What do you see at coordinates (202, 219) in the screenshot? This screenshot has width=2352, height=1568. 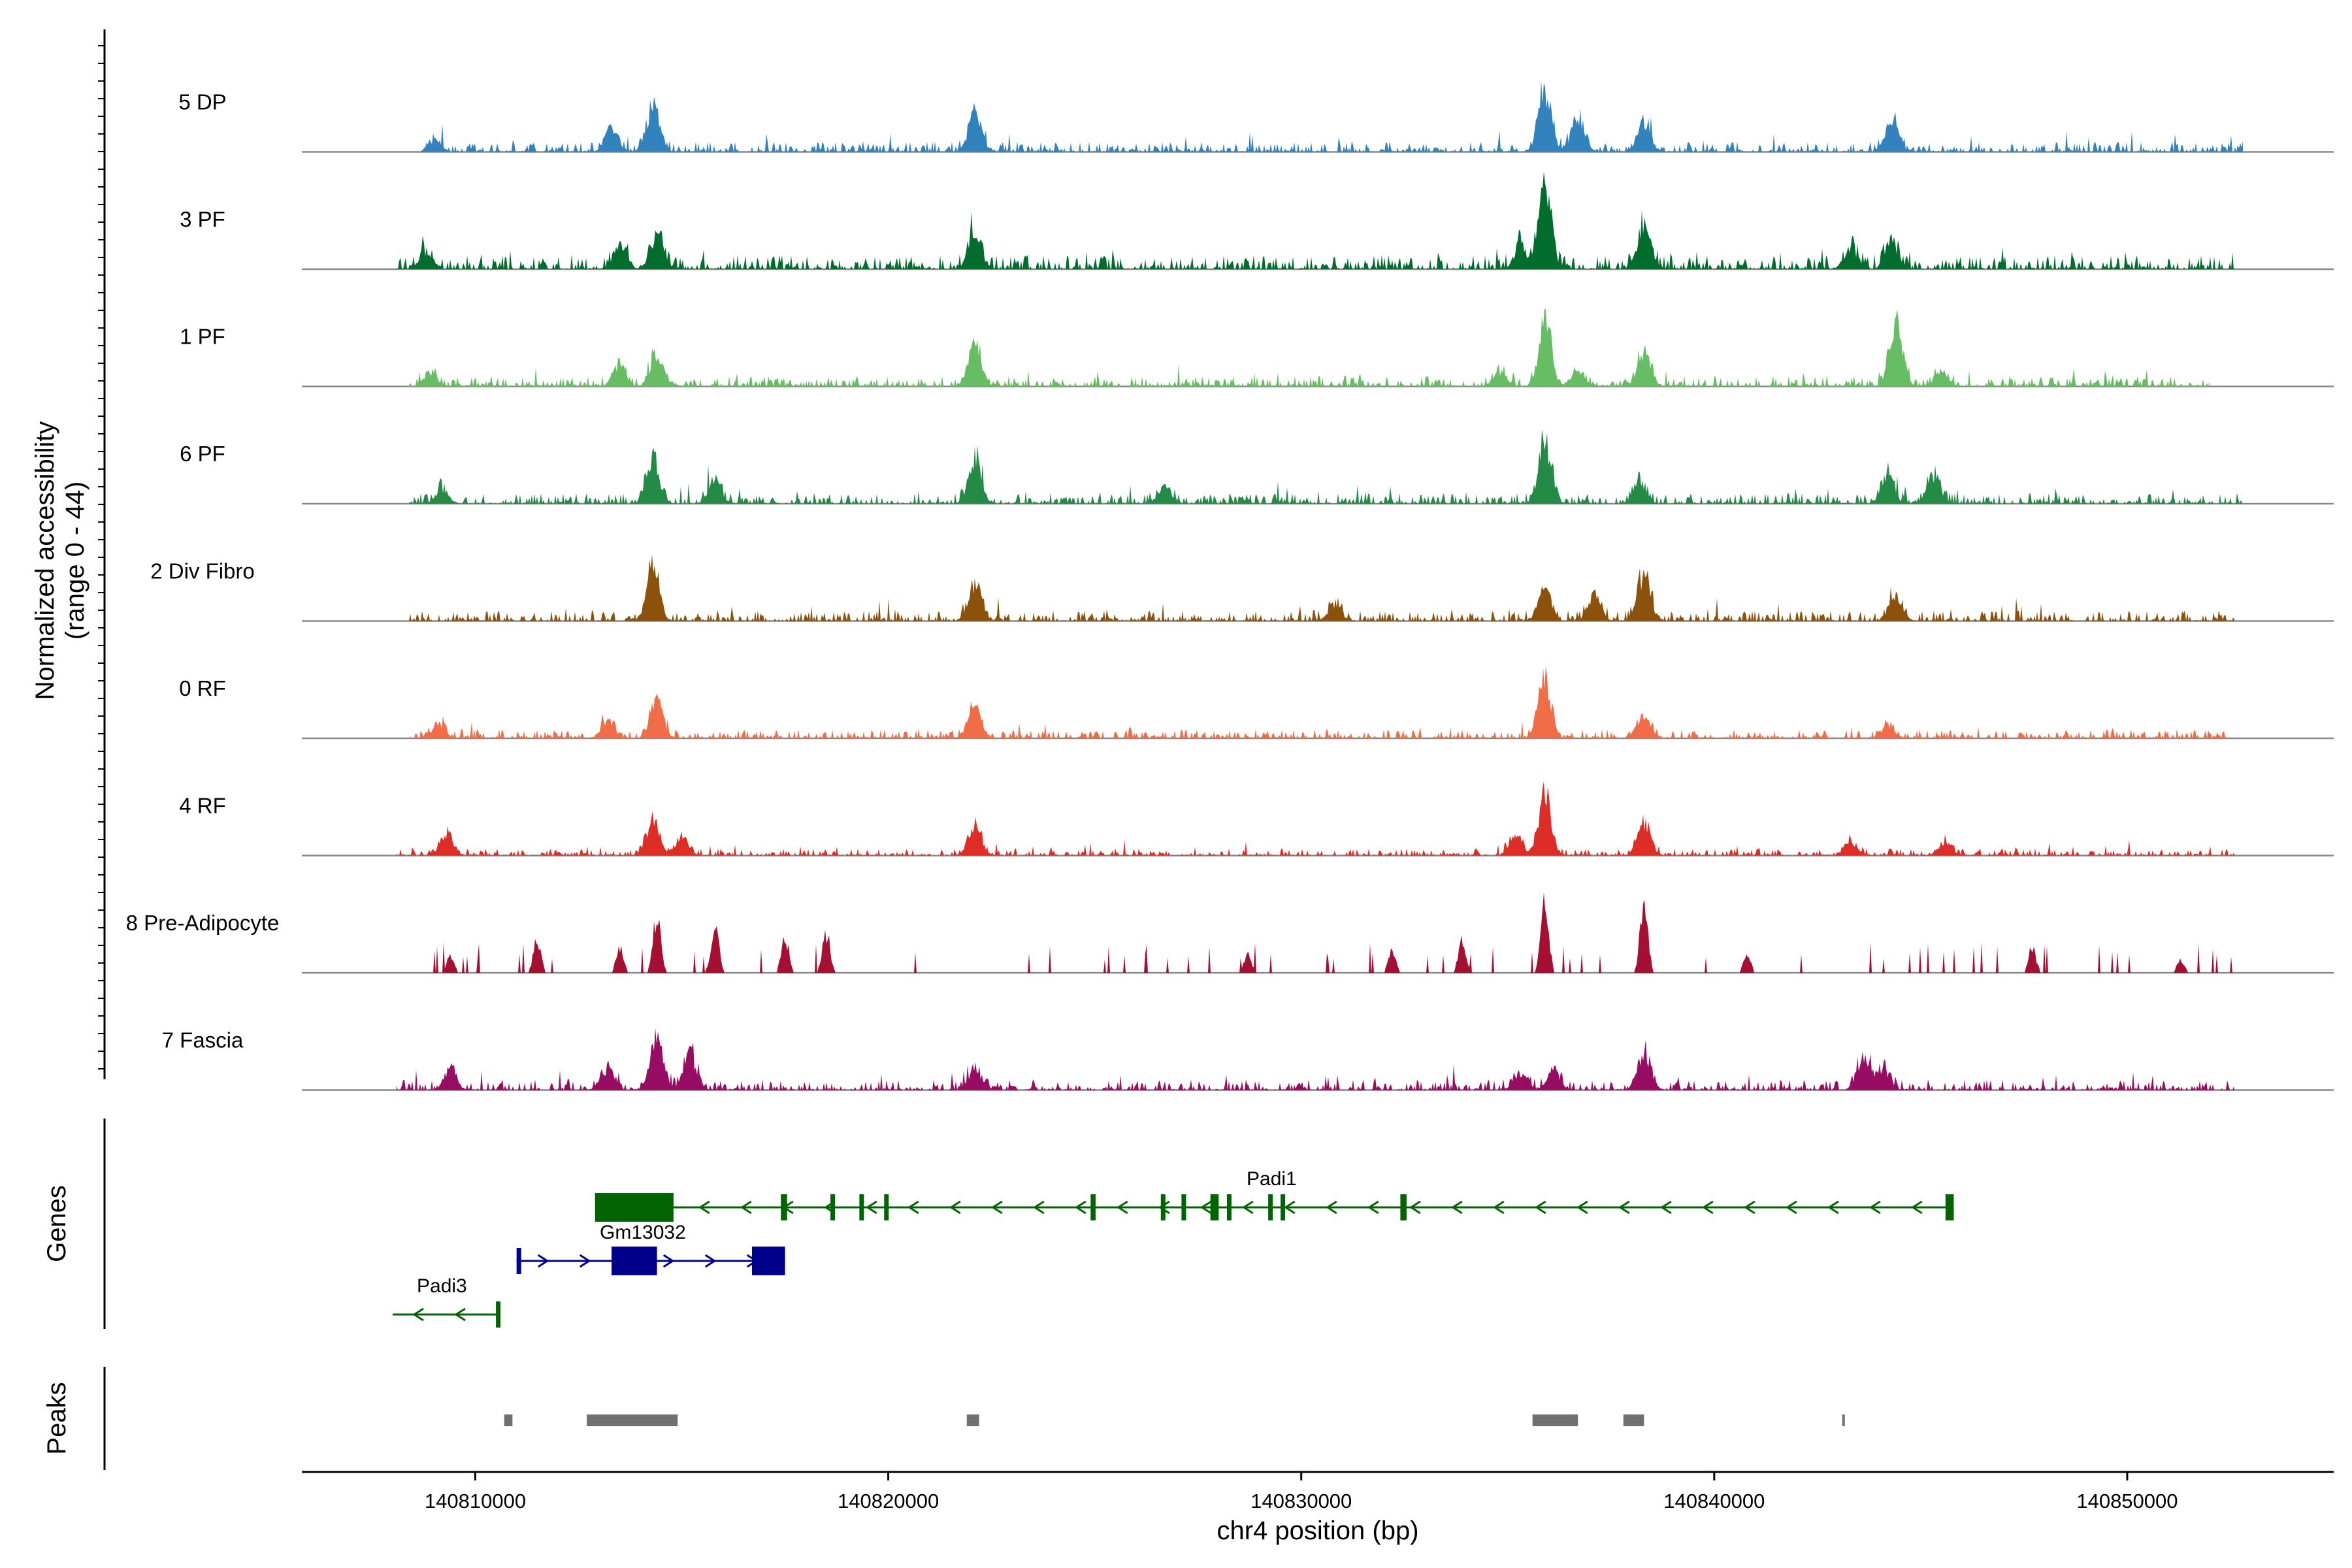 I see `track-label: 3 PF` at bounding box center [202, 219].